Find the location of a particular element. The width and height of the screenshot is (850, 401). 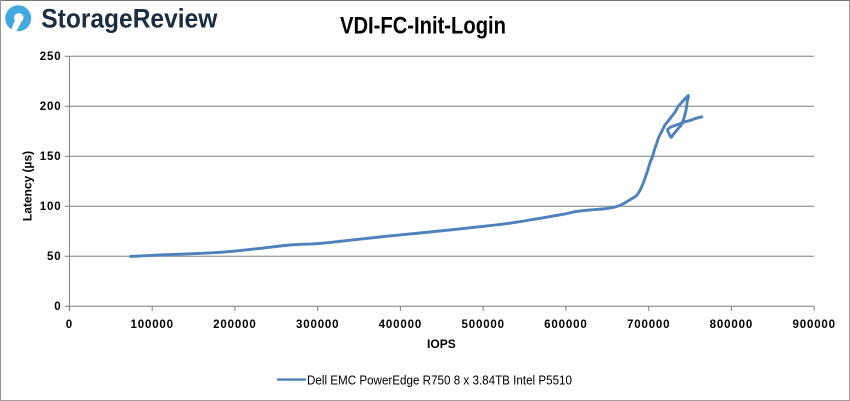

svg-text: 100000 is located at coordinates (151, 325).